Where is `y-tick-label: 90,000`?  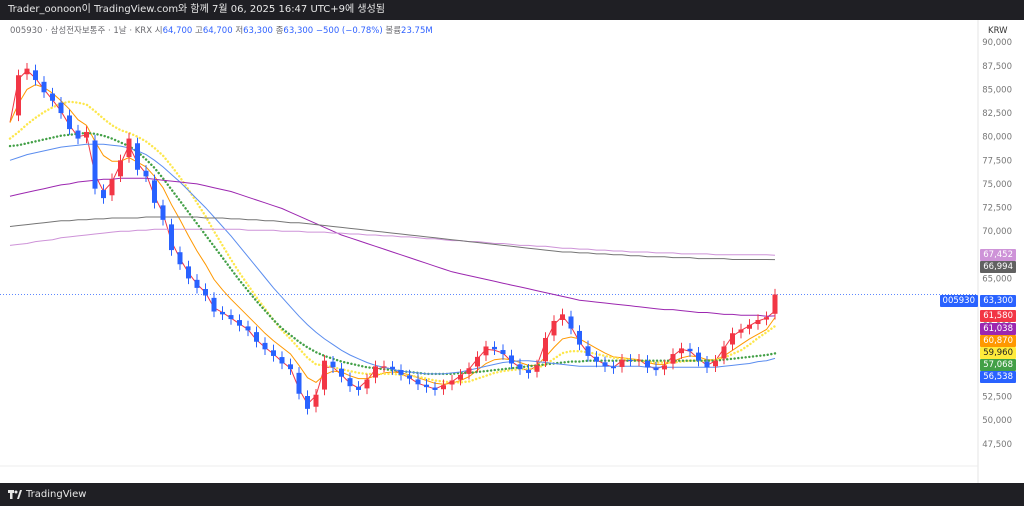 y-tick-label: 90,000 is located at coordinates (997, 43).